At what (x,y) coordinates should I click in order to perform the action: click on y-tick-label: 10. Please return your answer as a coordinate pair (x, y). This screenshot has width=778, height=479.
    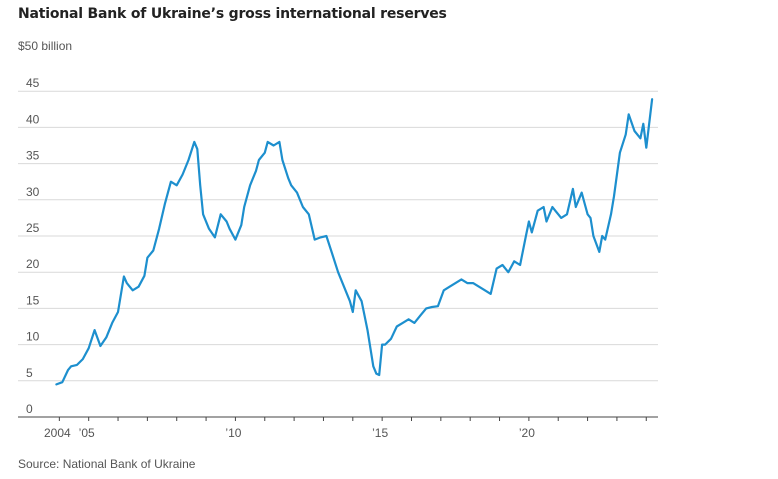
    Looking at the image, I should click on (33, 337).